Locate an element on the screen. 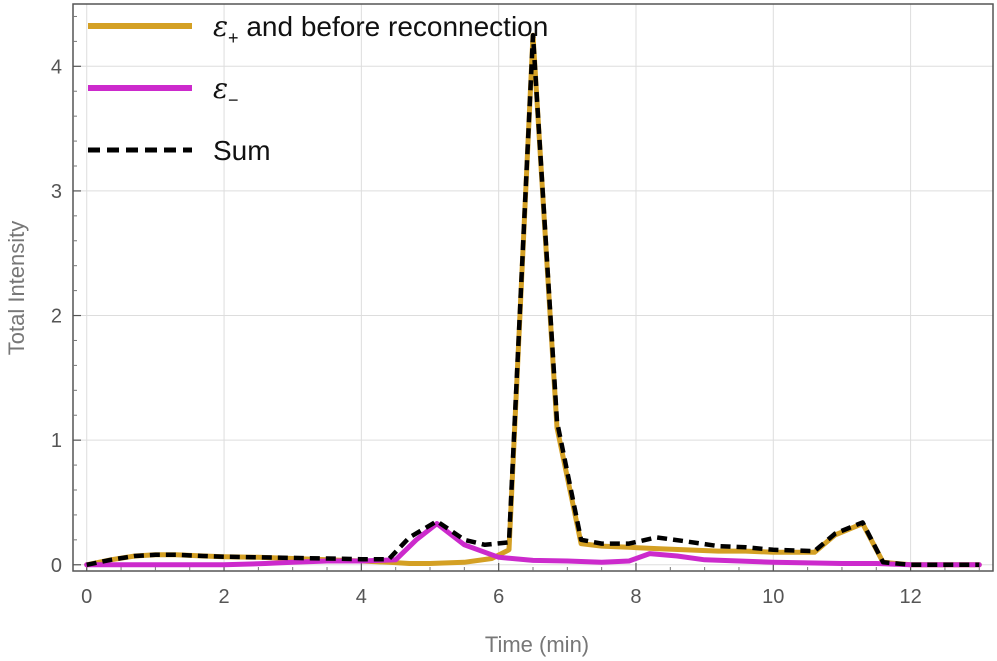 Image resolution: width=997 pixels, height=661 pixels. y-tick-label: 4 is located at coordinates (56, 67).